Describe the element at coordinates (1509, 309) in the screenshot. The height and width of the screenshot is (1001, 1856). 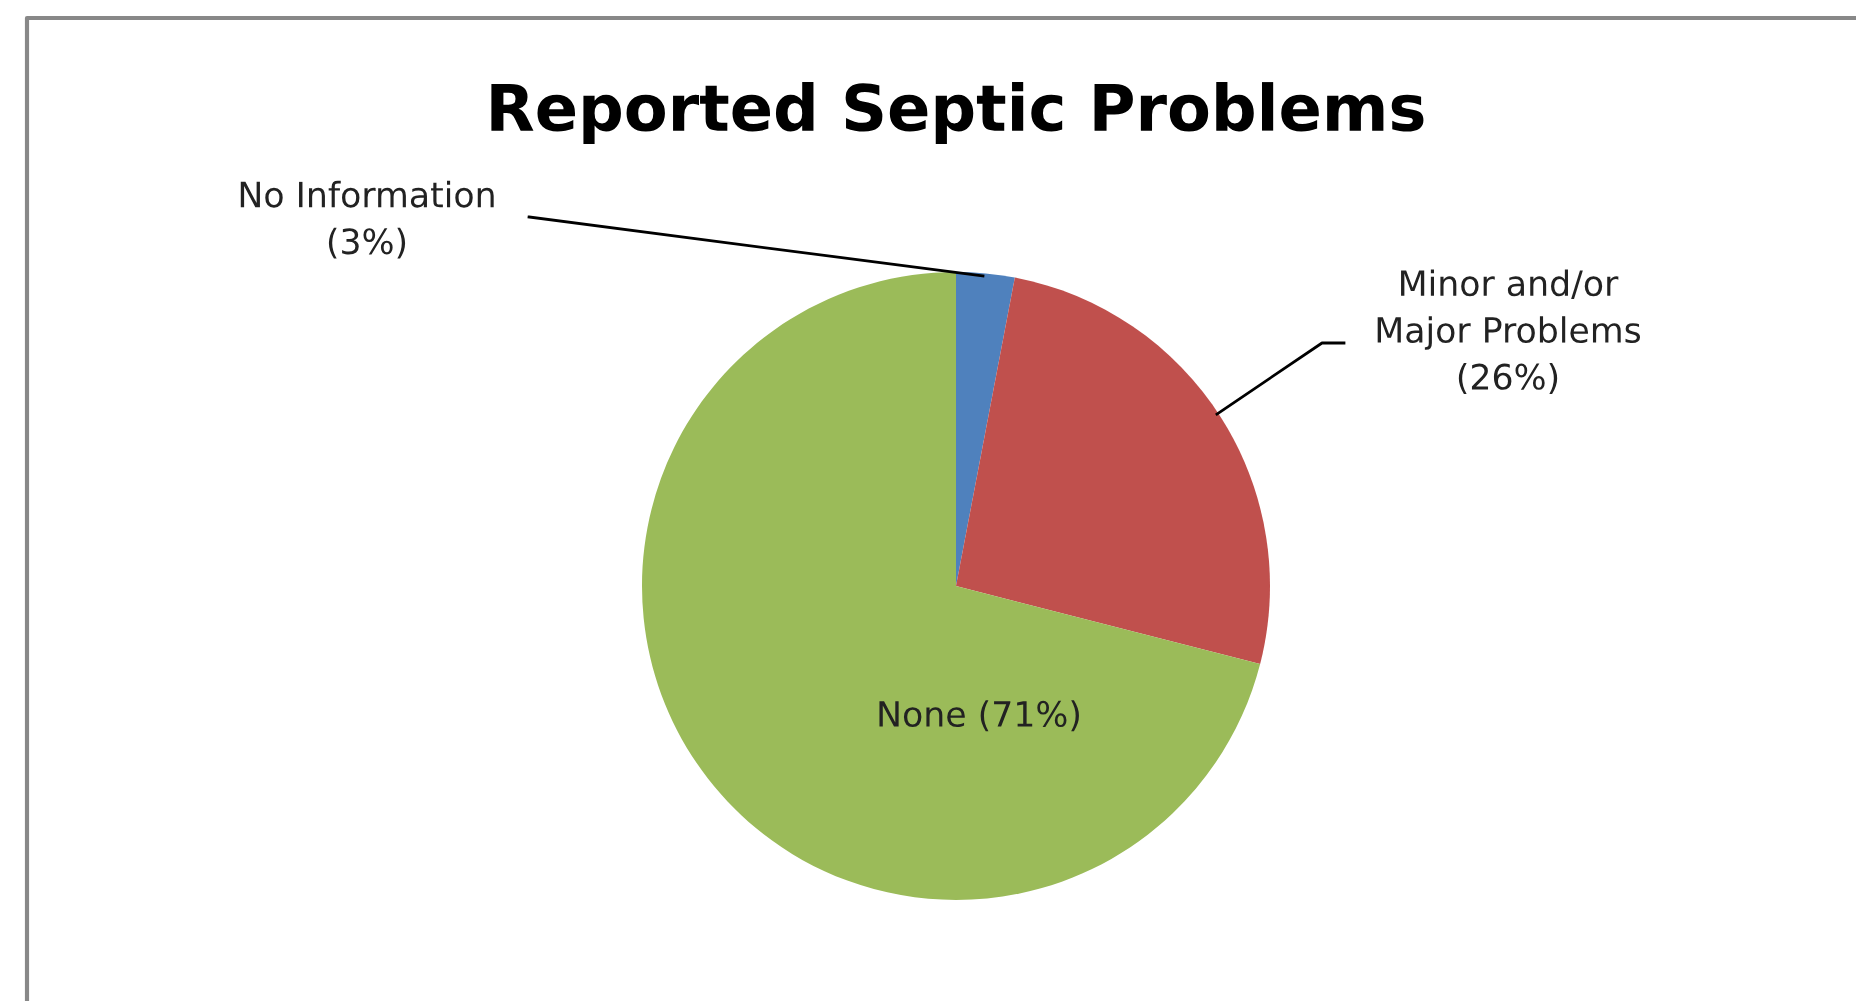
I see `slice-label: Minor and/or Major Problems` at that location.